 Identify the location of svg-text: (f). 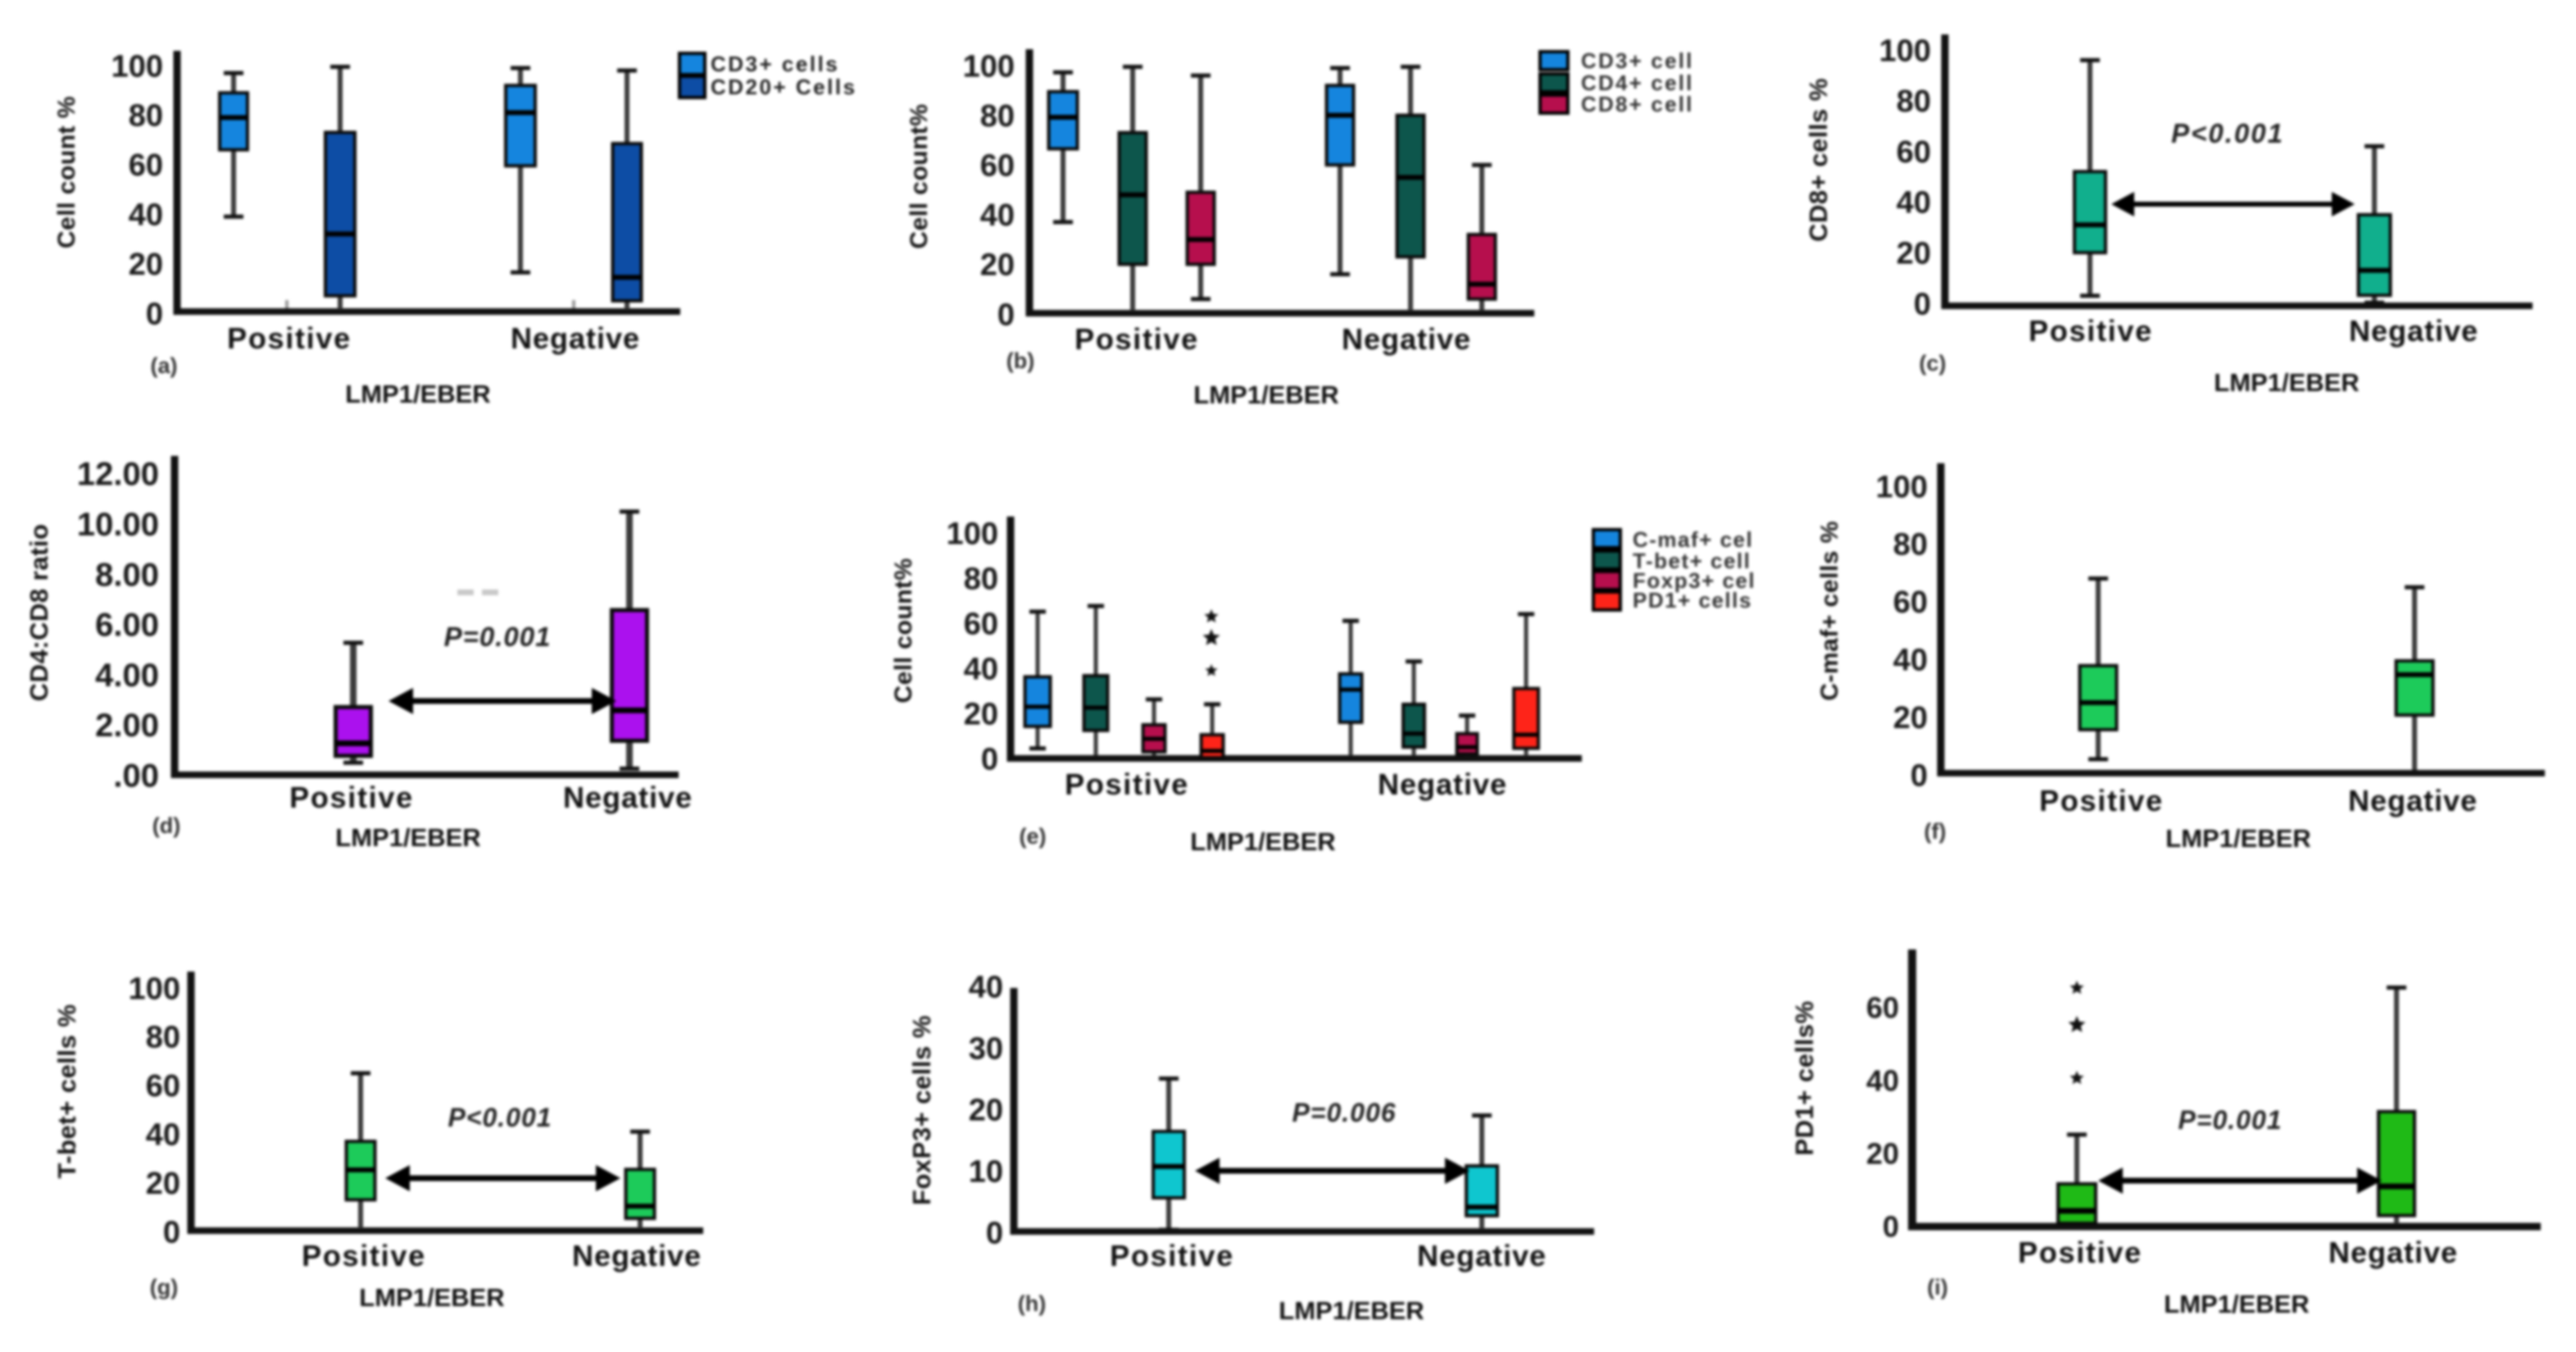
(1935, 831).